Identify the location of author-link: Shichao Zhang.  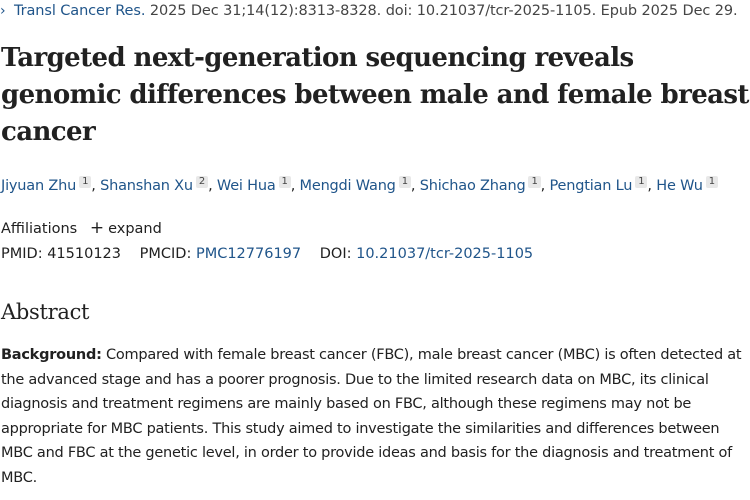
(472, 186).